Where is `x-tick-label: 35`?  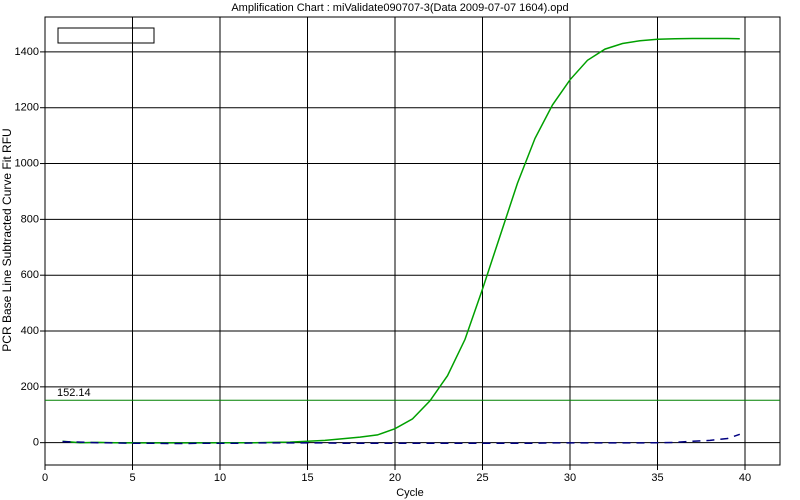 x-tick-label: 35 is located at coordinates (657, 478).